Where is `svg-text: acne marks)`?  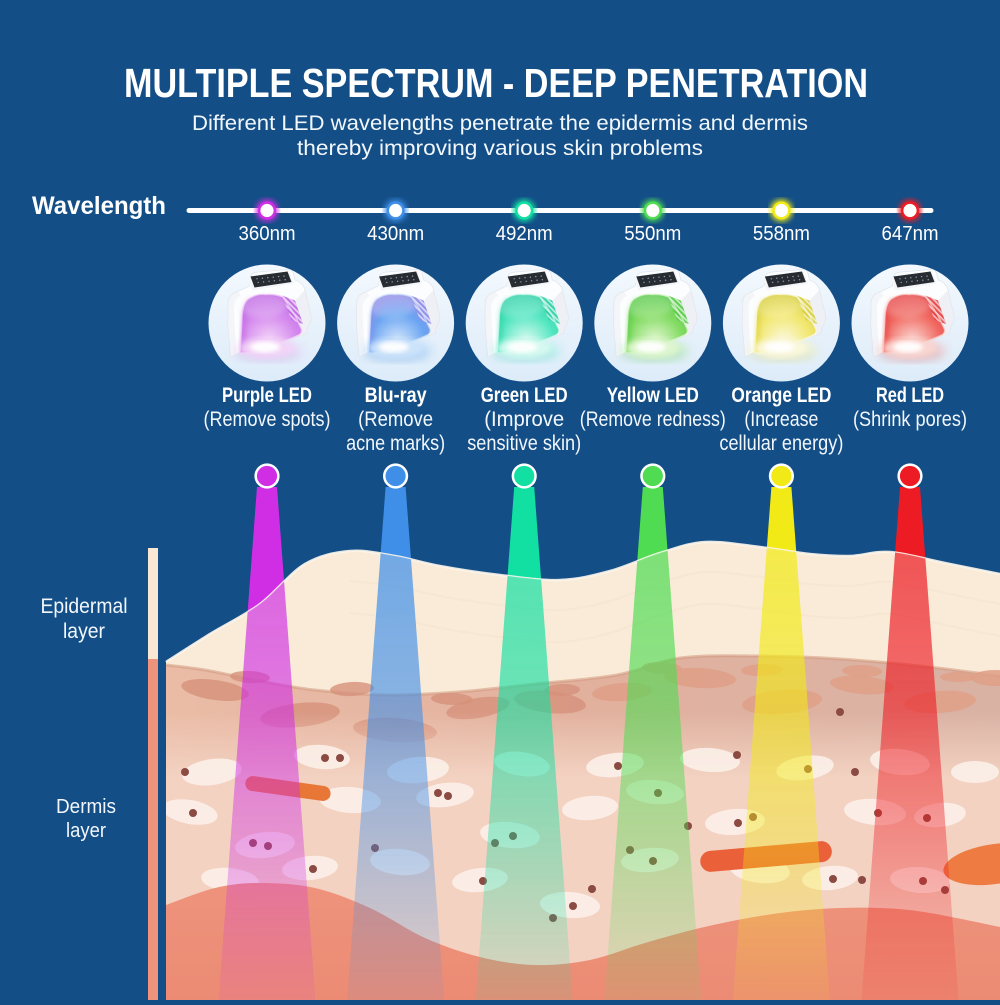
svg-text: acne marks) is located at coordinates (395, 443).